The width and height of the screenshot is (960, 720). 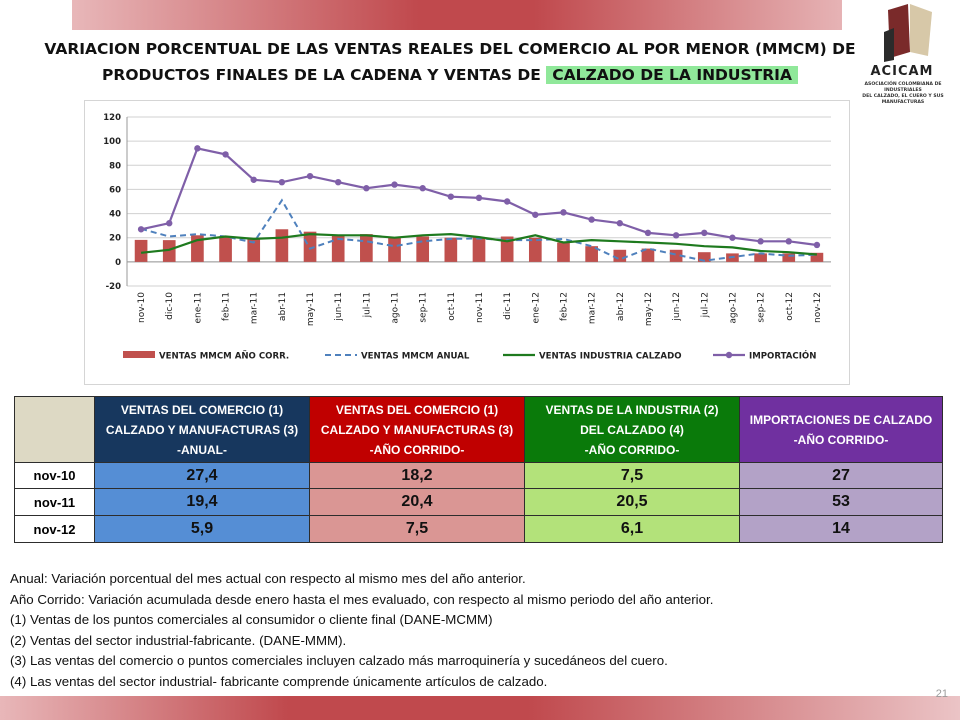 I want to click on header-line: VENTAS DE LA INDUSTRIA (2), so click(x=632, y=409).